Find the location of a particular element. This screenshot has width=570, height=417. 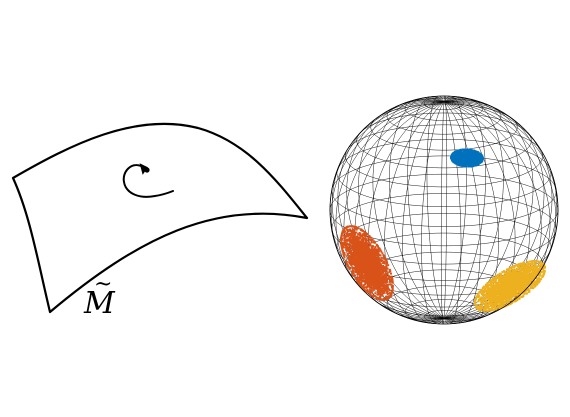

sphere-clusters is located at coordinates (443, 230).